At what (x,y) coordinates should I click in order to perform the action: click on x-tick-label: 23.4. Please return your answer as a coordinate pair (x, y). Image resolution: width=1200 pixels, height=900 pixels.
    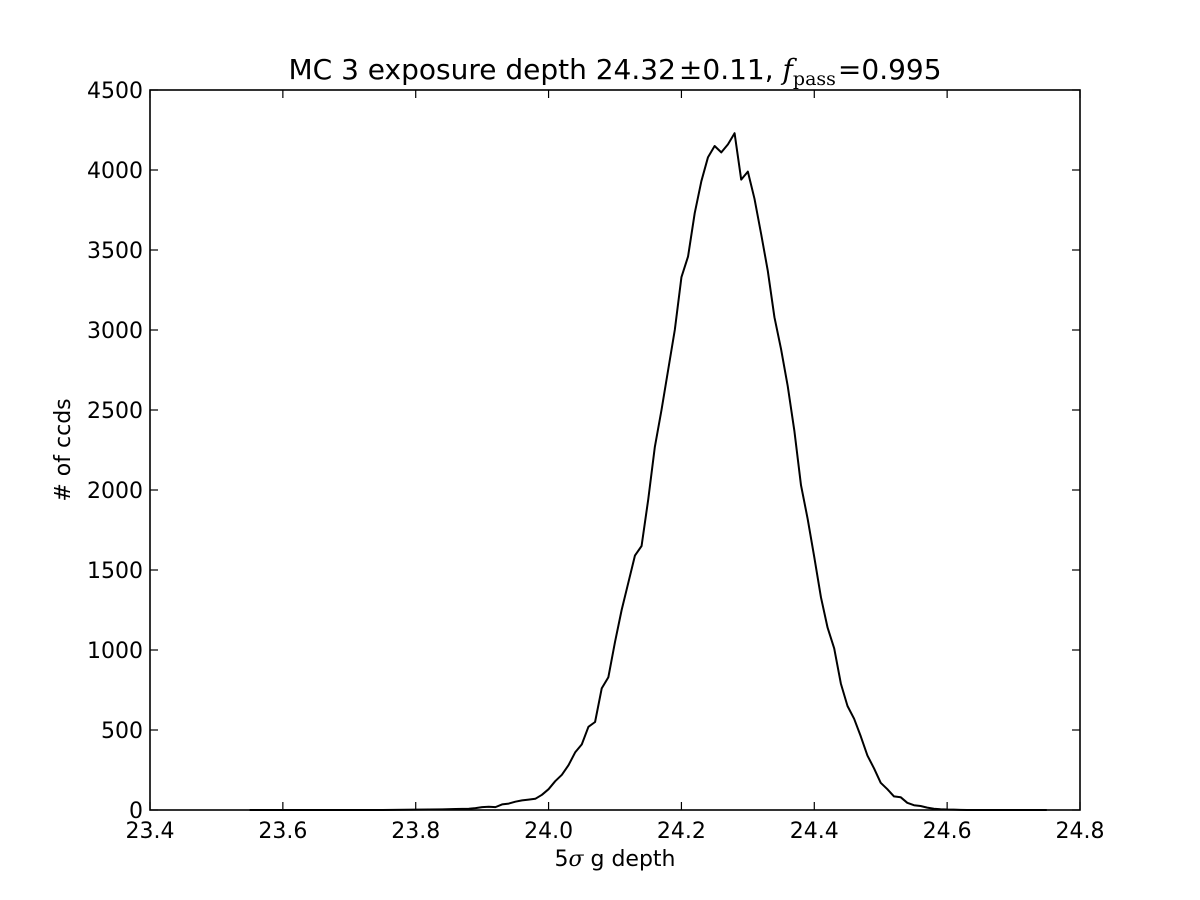
    Looking at the image, I should click on (150, 831).